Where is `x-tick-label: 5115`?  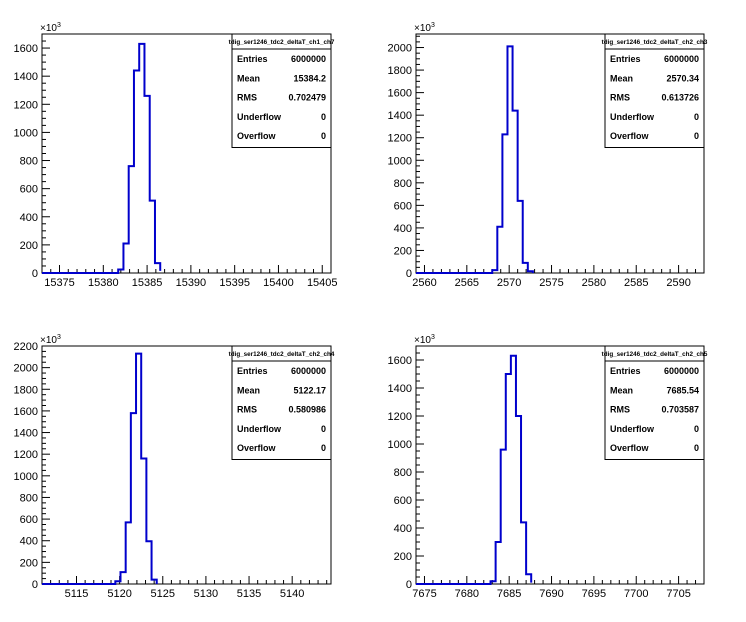 x-tick-label: 5115 is located at coordinates (77, 594).